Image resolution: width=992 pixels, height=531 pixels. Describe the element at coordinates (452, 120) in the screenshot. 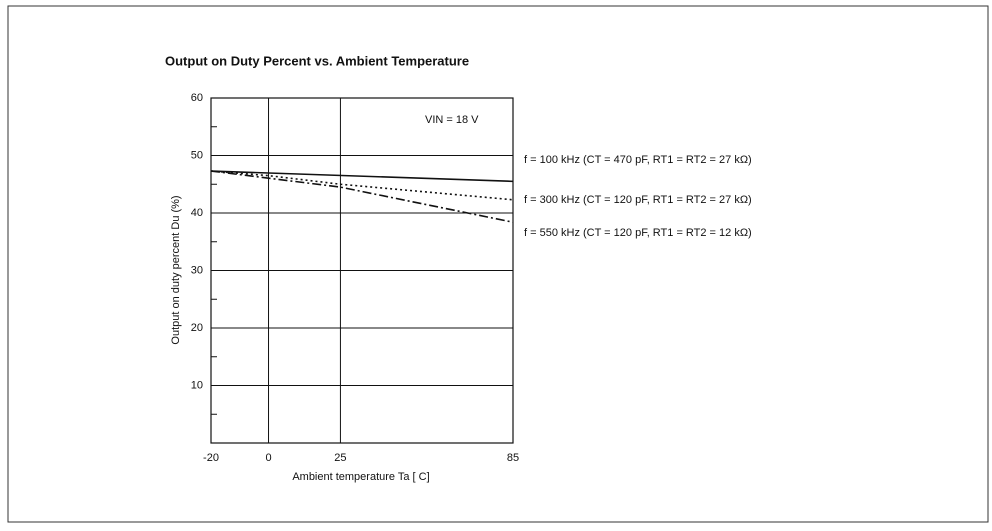

I see `annotation: VIN = 18 V` at that location.